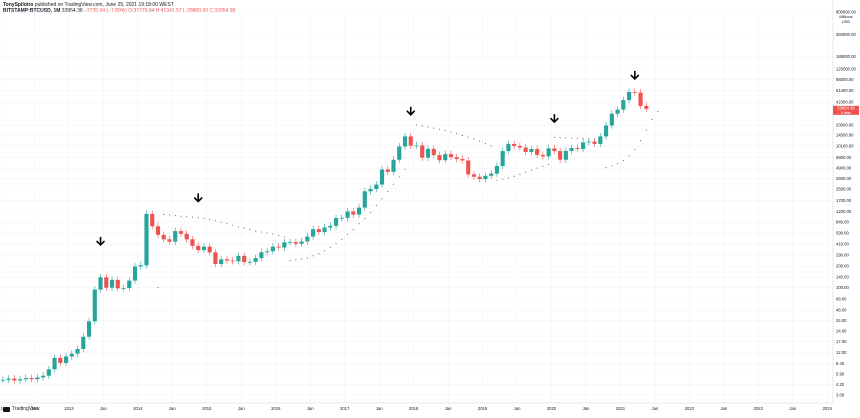 Image resolution: width=860 pixels, height=418 pixels. Describe the element at coordinates (21, 409) in the screenshot. I see `tradingview-watermark: TradingView` at that location.